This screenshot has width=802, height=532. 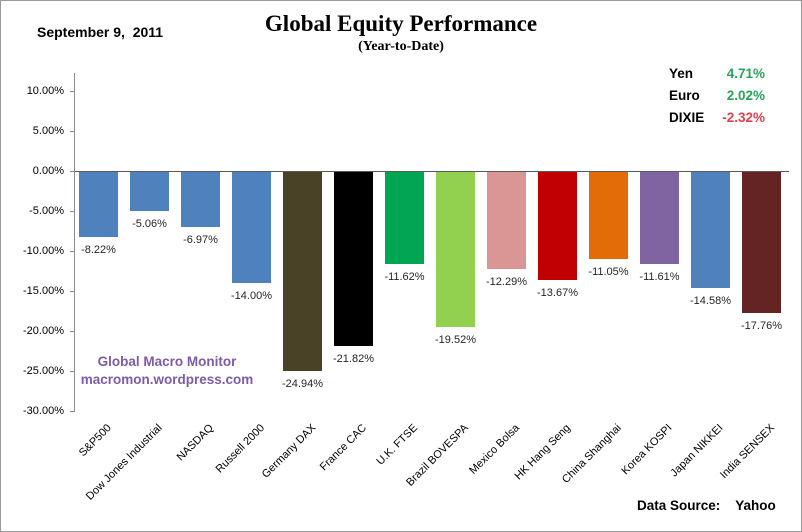 What do you see at coordinates (48, 171) in the screenshot?
I see `y-tick-label: 0.00%` at bounding box center [48, 171].